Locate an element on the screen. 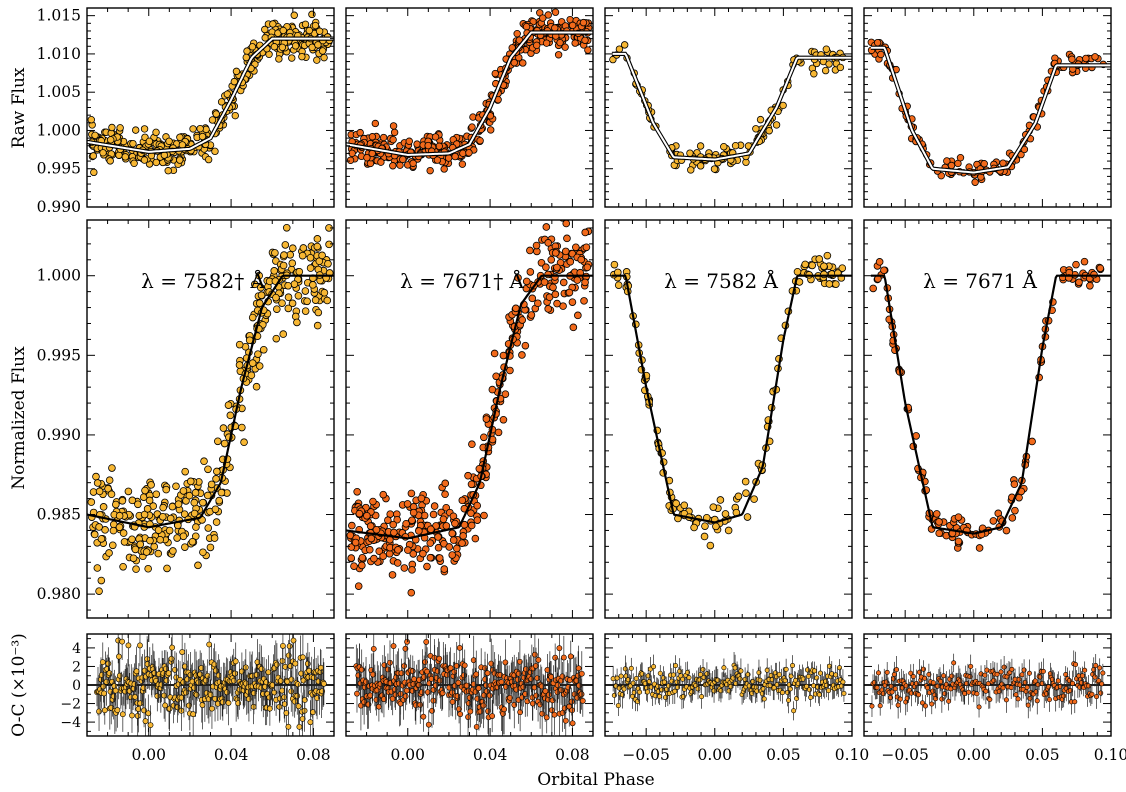 The width and height of the screenshot is (1126, 792). model-curve is located at coordinates (469, 407).